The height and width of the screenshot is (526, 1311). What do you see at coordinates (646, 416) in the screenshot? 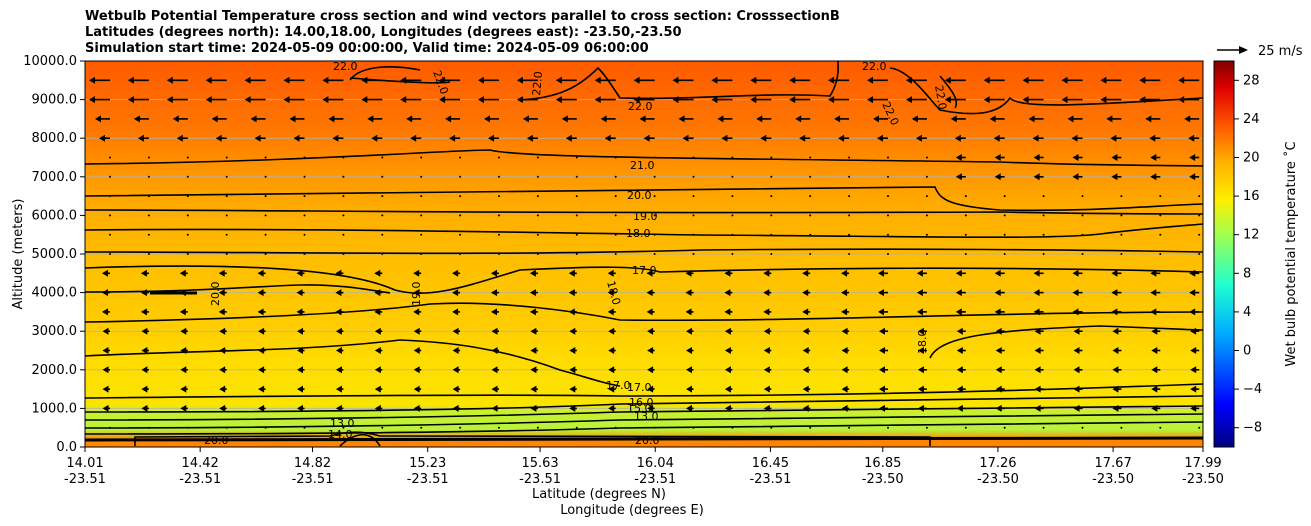
I see `contour-label-13-a: 13.0` at bounding box center [646, 416].